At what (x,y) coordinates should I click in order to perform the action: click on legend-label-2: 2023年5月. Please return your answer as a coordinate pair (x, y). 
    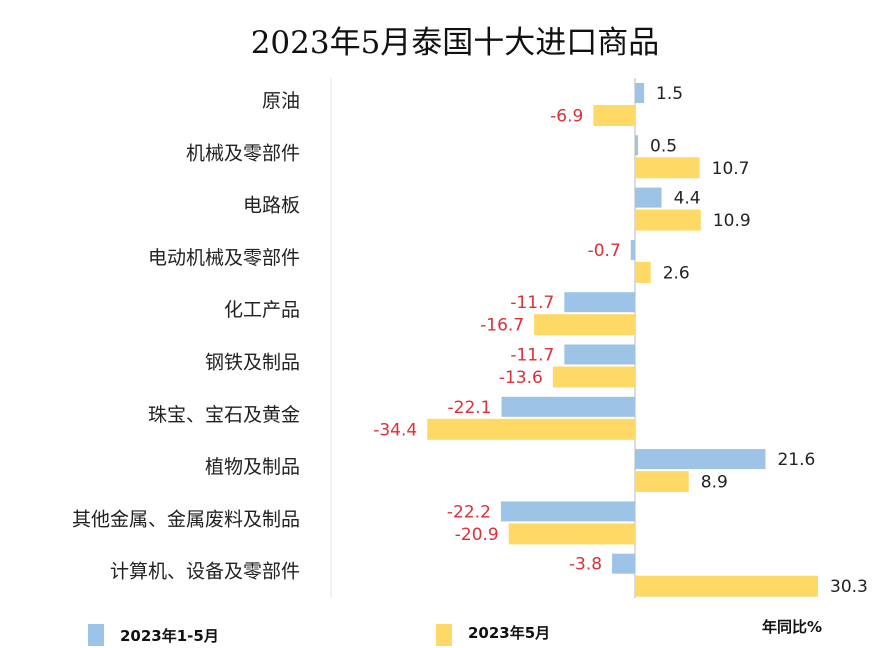
    Looking at the image, I should click on (509, 633).